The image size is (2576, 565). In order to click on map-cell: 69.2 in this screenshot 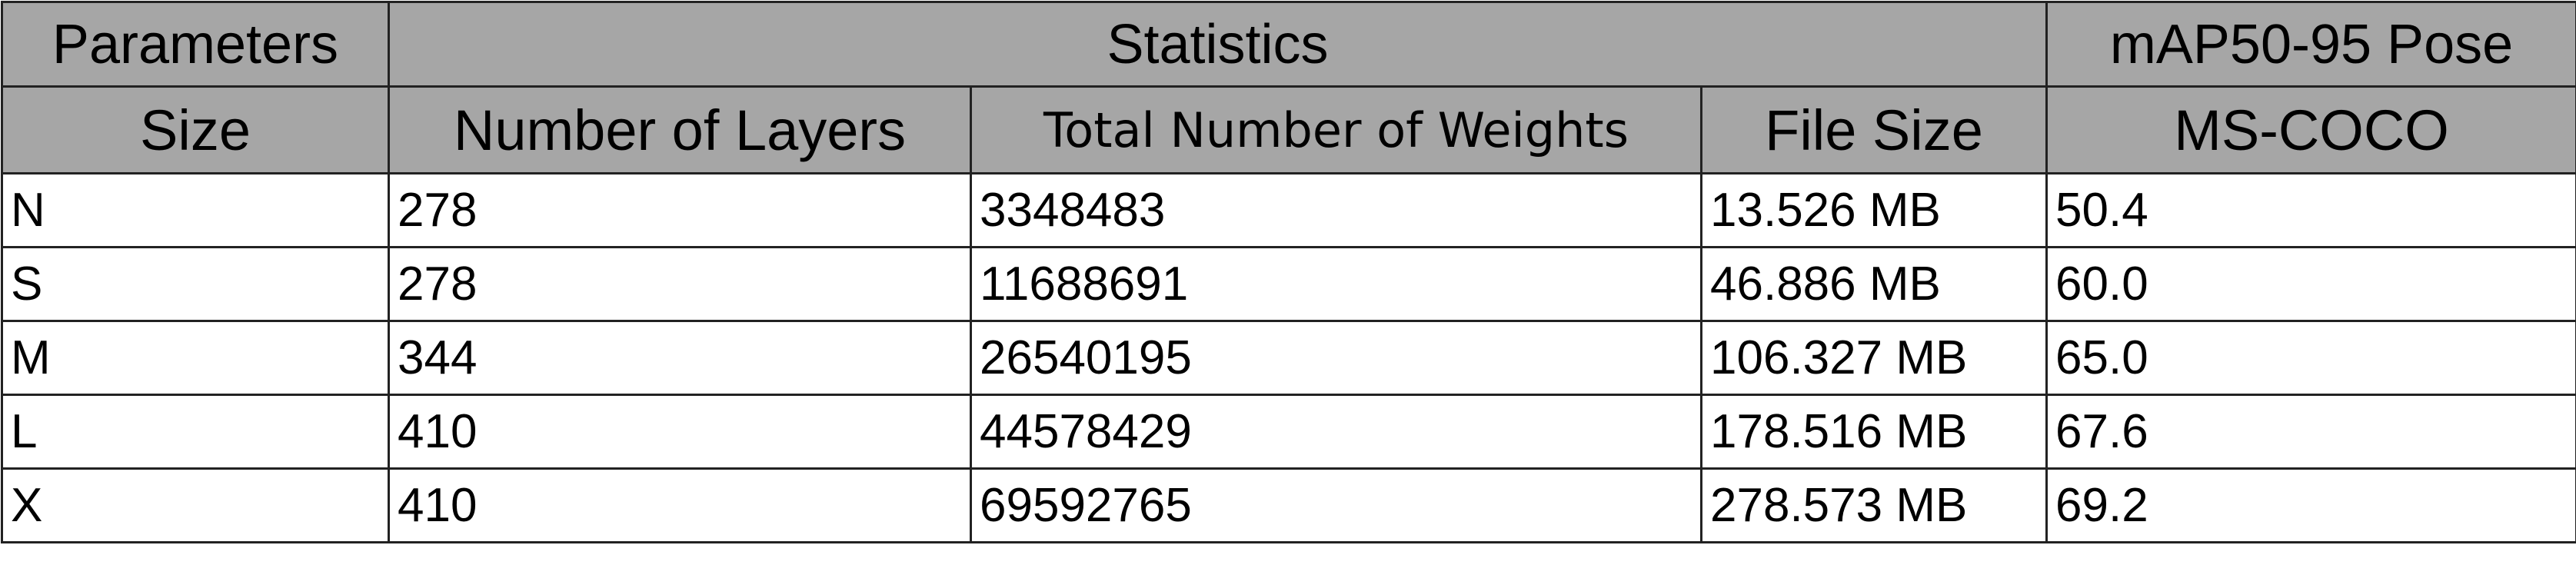, I will do `click(2311, 506)`.